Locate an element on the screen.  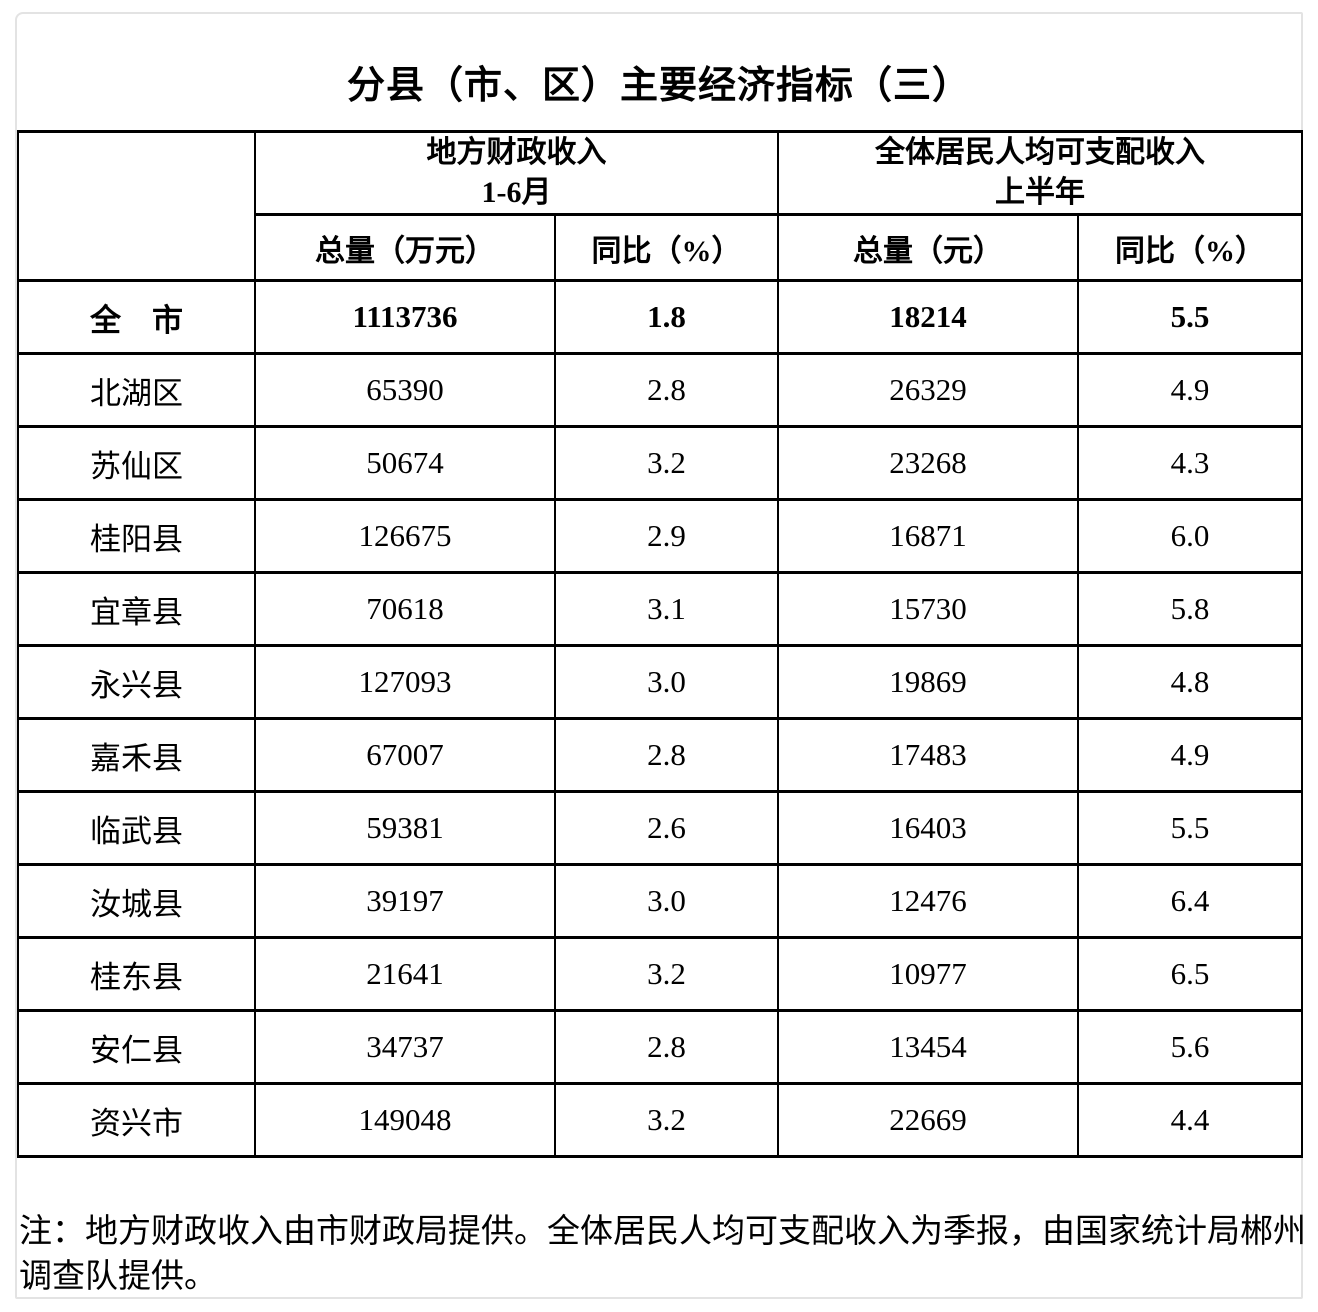
row-label: 北湖区 is located at coordinates (136, 390).